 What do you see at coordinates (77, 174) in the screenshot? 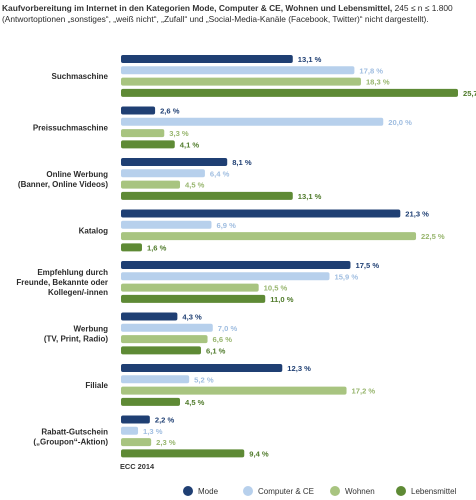
I see `category-label: Online Werbung` at bounding box center [77, 174].